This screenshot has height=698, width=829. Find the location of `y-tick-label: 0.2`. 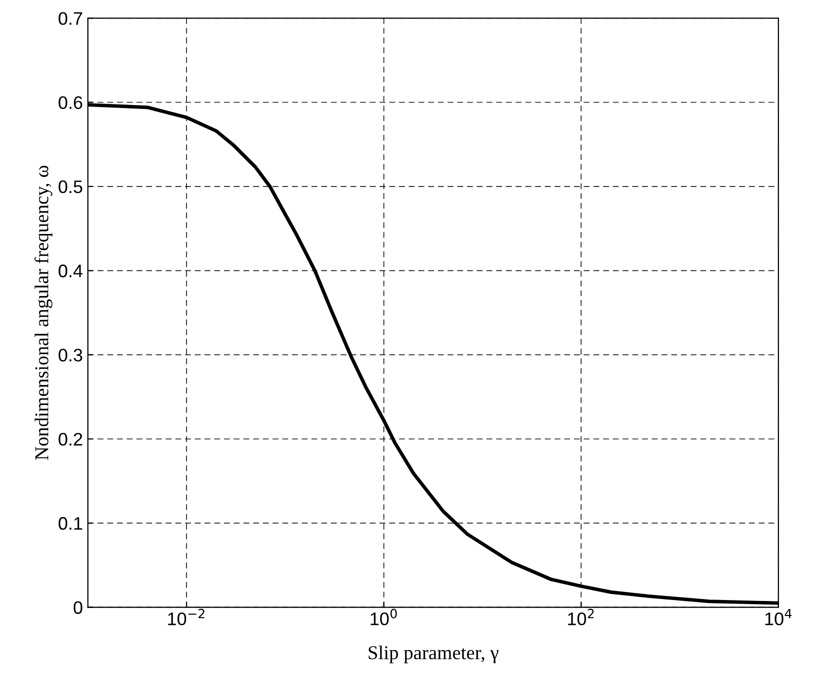

y-tick-label: 0.2 is located at coordinates (70, 439).